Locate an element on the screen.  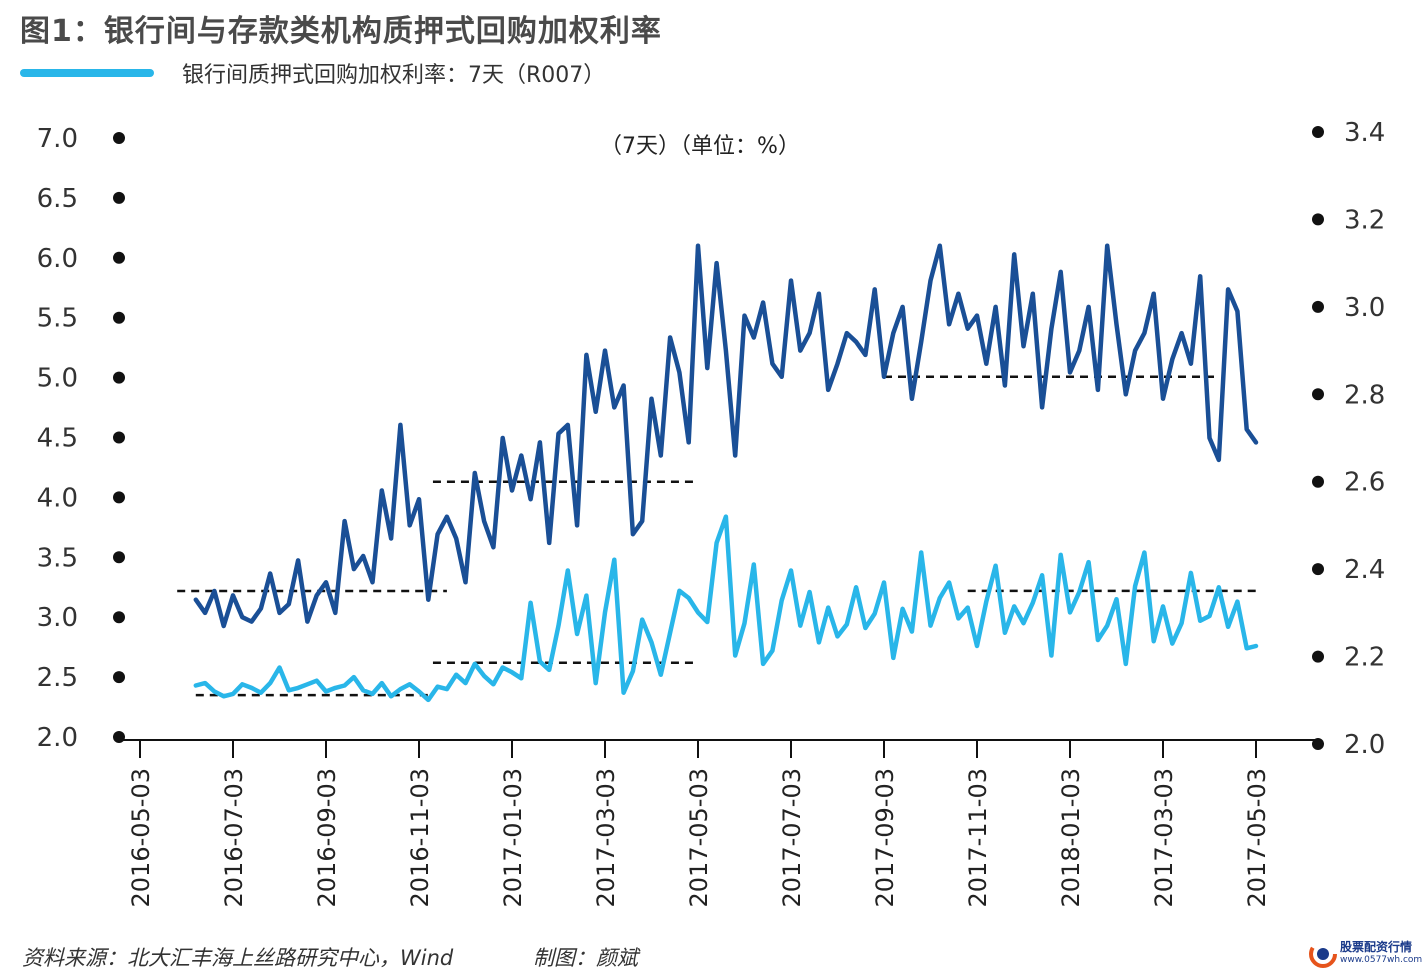
x-tick-label: 2016-05-03 is located at coordinates (141, 837).